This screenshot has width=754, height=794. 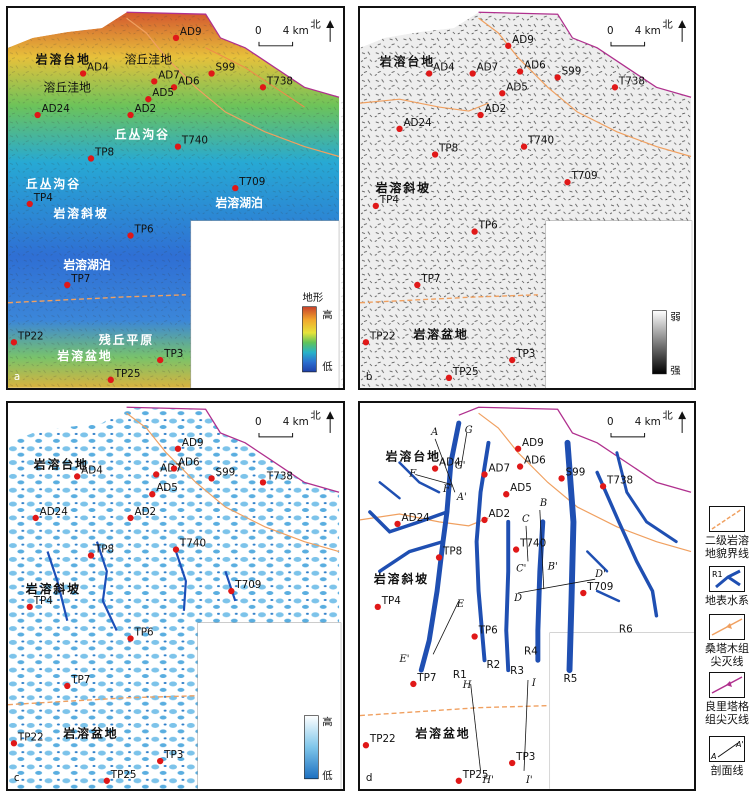 I want to click on well-label-ad2: AD2, so click(x=499, y=514).